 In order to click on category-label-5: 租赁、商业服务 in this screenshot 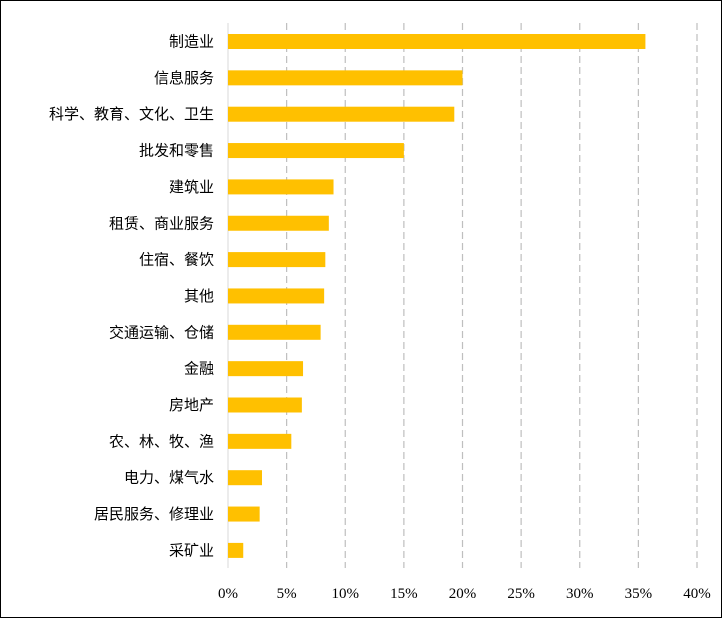, I will do `click(161, 223)`.